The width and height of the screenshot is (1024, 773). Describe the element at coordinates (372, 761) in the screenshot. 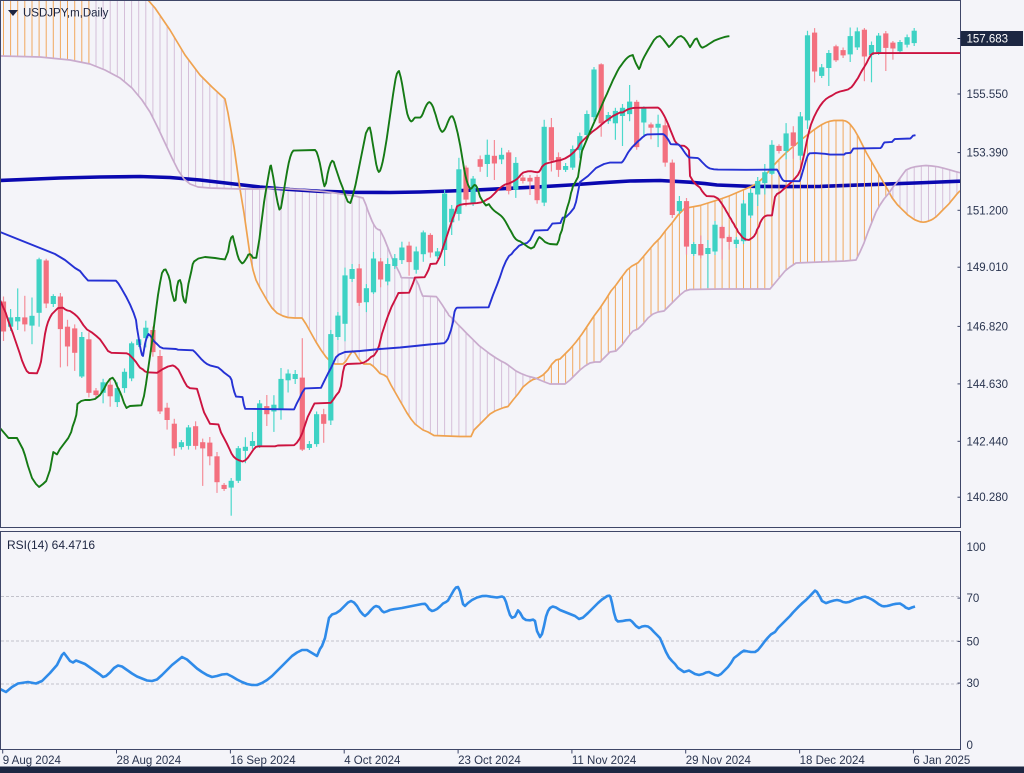

I see `svg-text: 4 Oct 2024` at that location.